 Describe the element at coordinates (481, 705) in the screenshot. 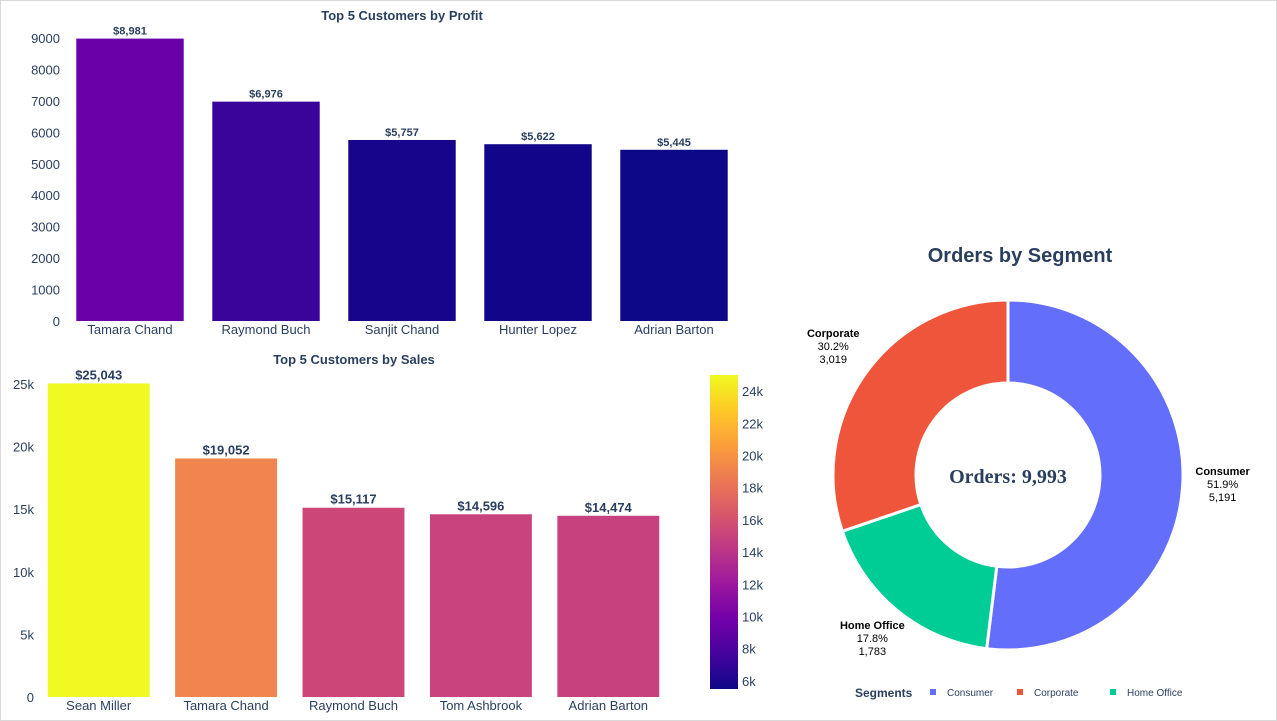

I see `sales-x-tick: Tom Ashbrook` at that location.